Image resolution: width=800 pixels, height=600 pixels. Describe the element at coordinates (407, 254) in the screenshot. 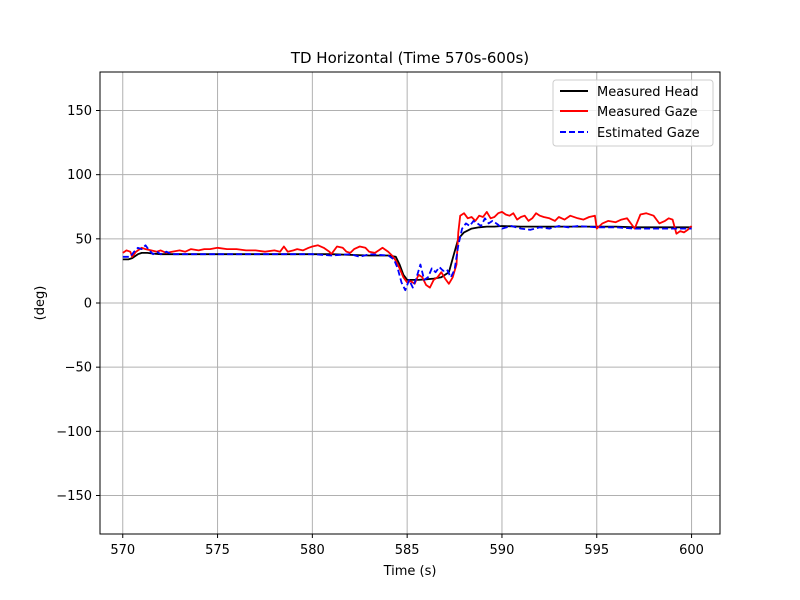

I see `series-line-estimated-gaze` at that location.